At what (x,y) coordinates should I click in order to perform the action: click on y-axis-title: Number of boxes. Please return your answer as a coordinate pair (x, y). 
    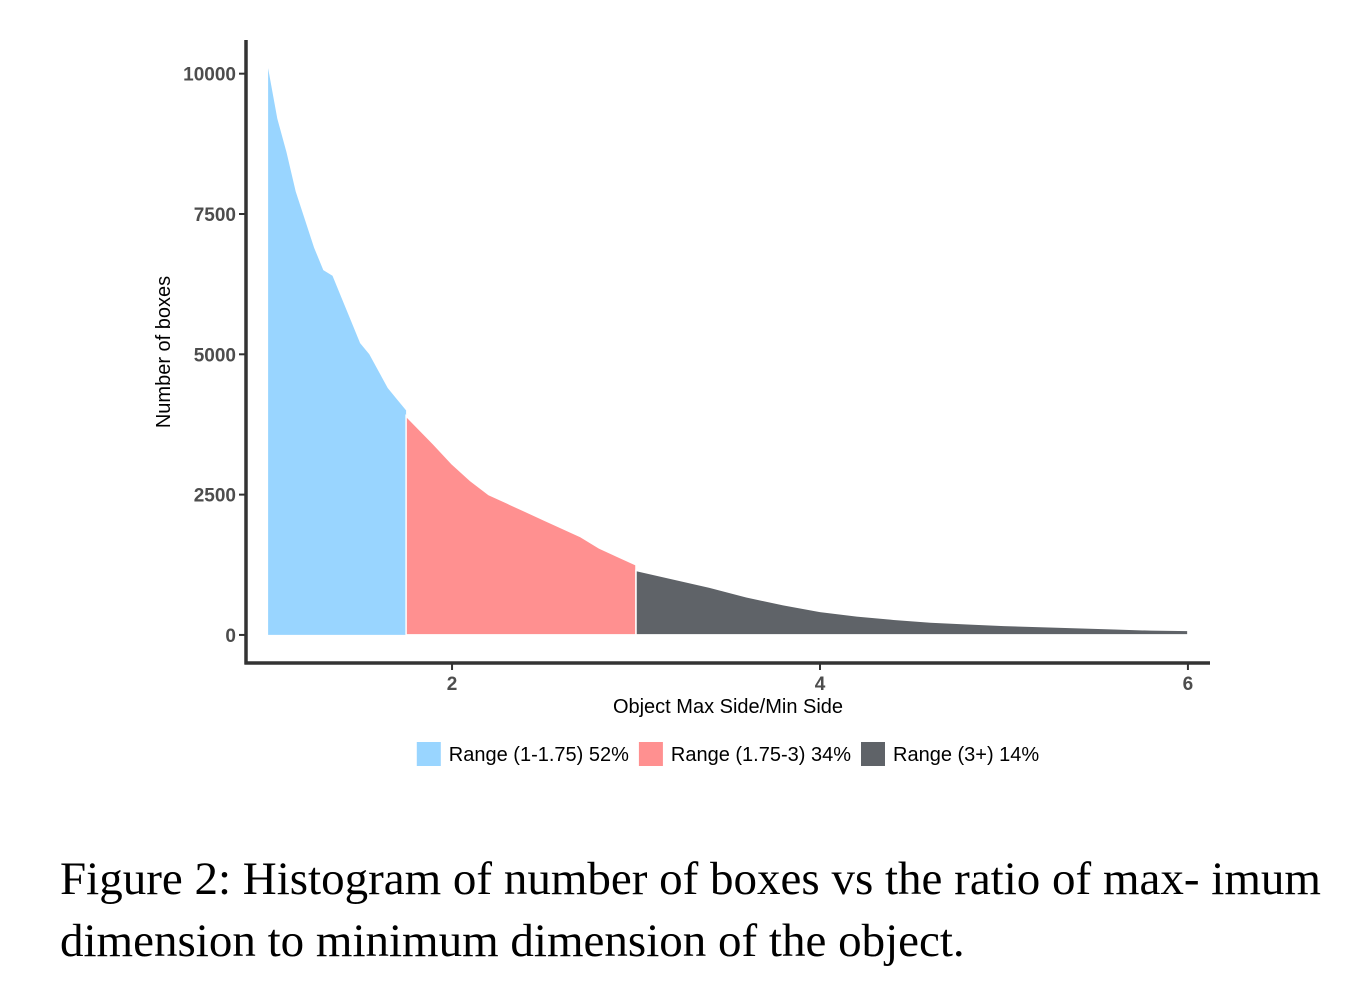
    Looking at the image, I should click on (164, 352).